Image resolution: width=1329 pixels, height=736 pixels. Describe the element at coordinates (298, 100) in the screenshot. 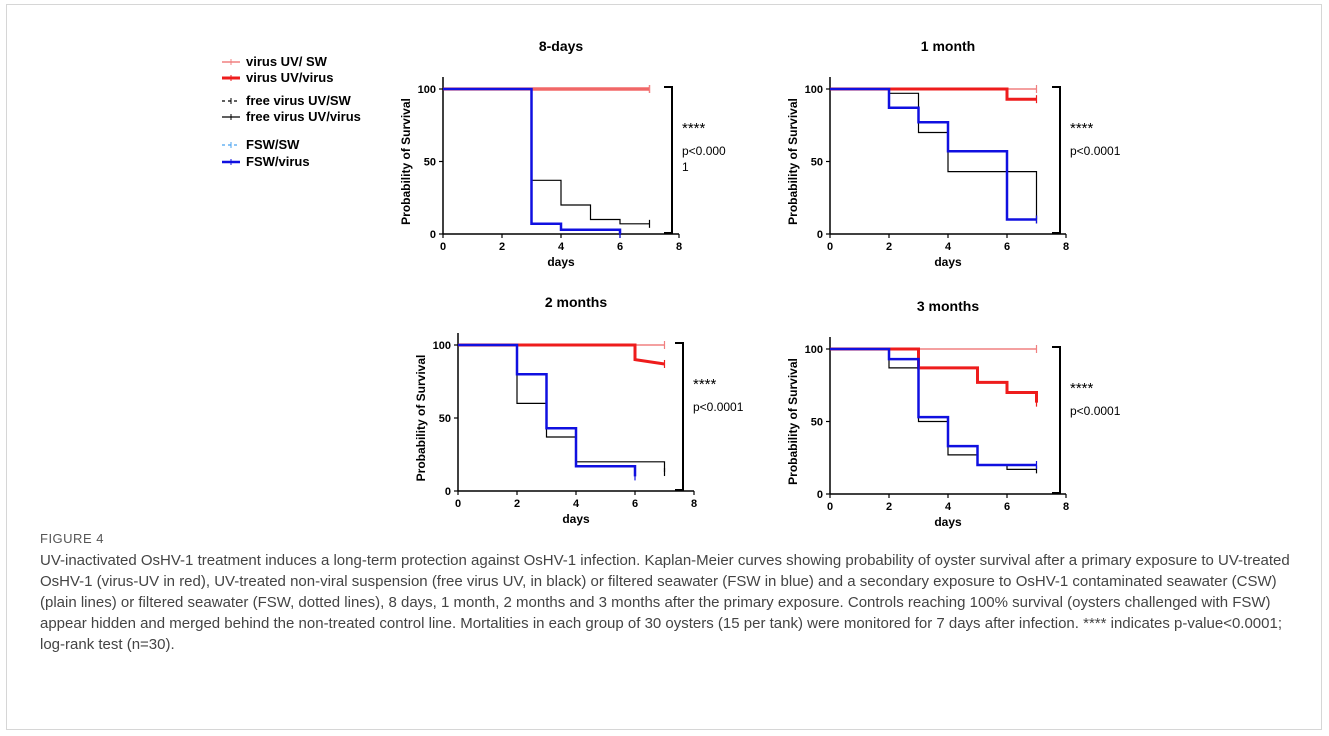

I see `legend-label: free virus UV/SW` at that location.